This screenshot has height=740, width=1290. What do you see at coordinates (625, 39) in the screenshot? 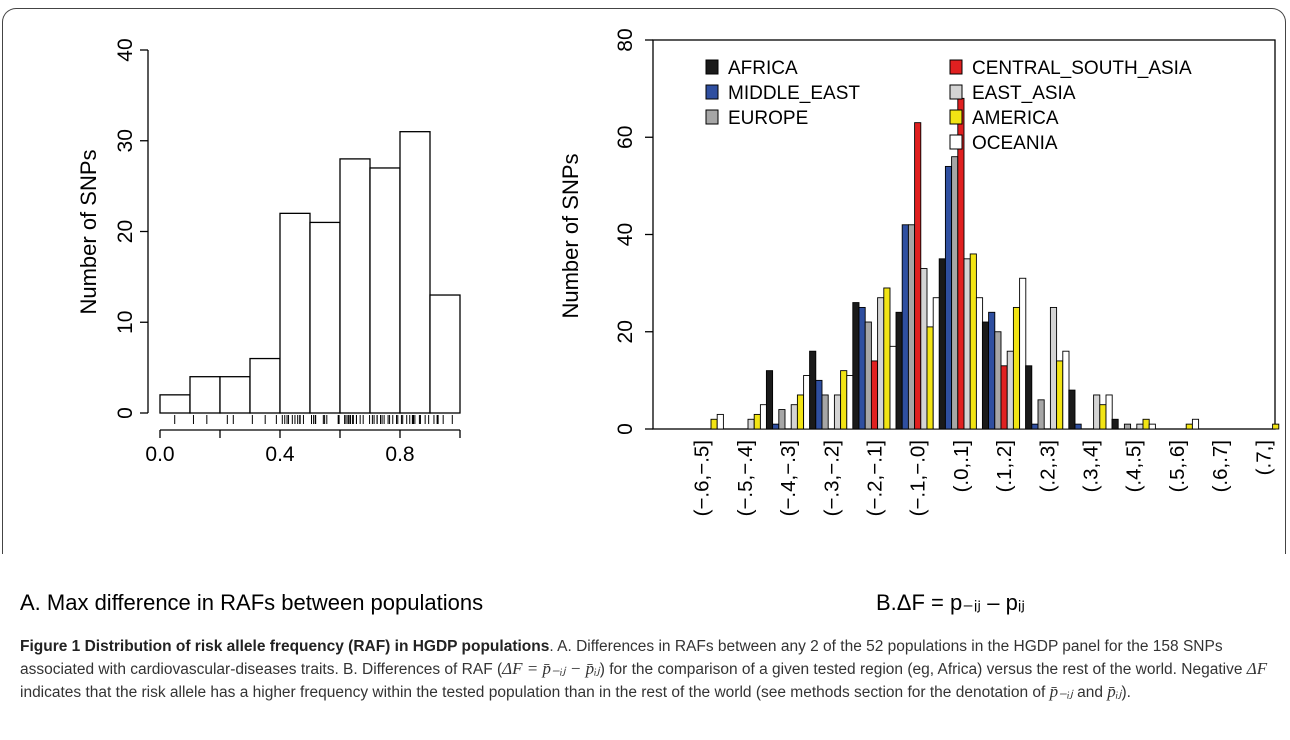
I see `y-tick-label: 80` at bounding box center [625, 39].